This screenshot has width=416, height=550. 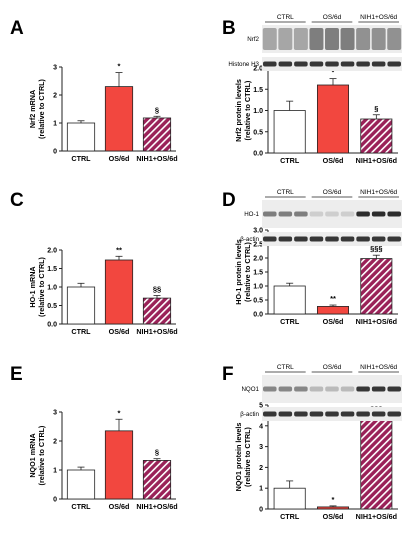 What do you see at coordinates (243, 64) in the screenshot?
I see `blot-row-label: Histone H3` at bounding box center [243, 64].